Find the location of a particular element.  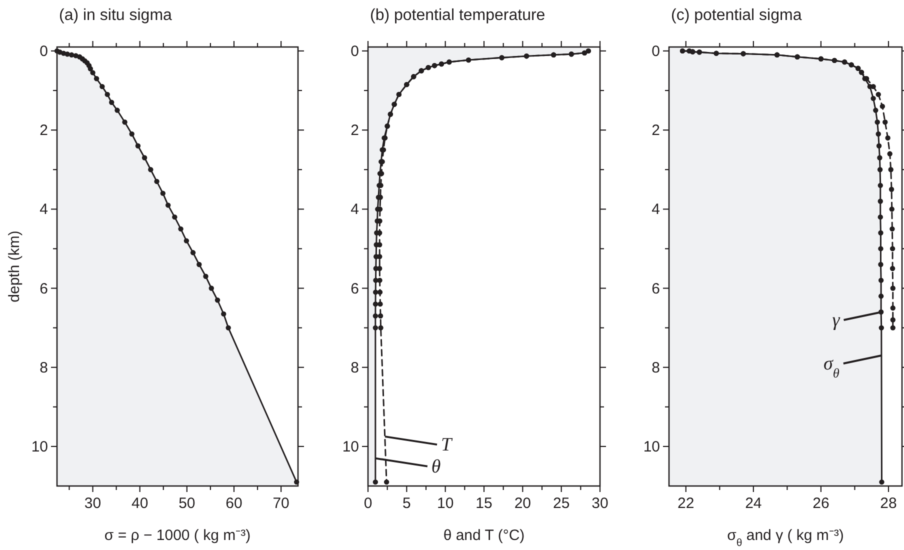

x-tick-label: 0 is located at coordinates (368, 503).